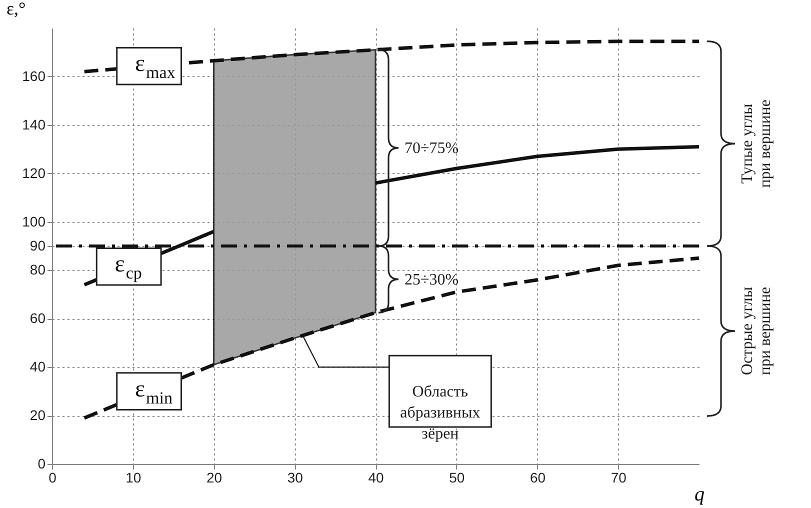  Describe the element at coordinates (34, 172) in the screenshot. I see `y-tick-label: 120` at that location.